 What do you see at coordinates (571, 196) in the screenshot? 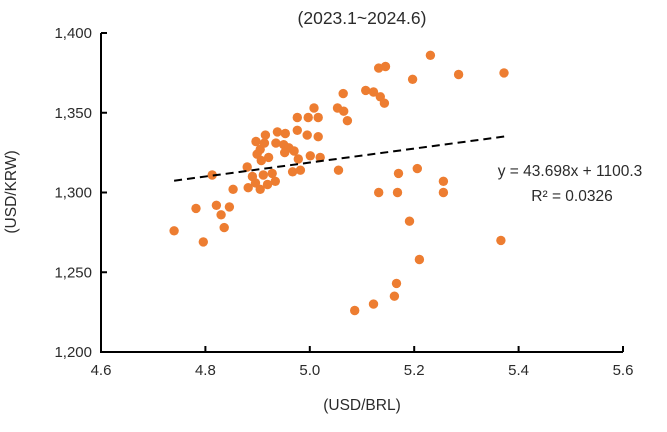
I see `trendline-r-squared-label: R² = 0.0326` at bounding box center [571, 196].